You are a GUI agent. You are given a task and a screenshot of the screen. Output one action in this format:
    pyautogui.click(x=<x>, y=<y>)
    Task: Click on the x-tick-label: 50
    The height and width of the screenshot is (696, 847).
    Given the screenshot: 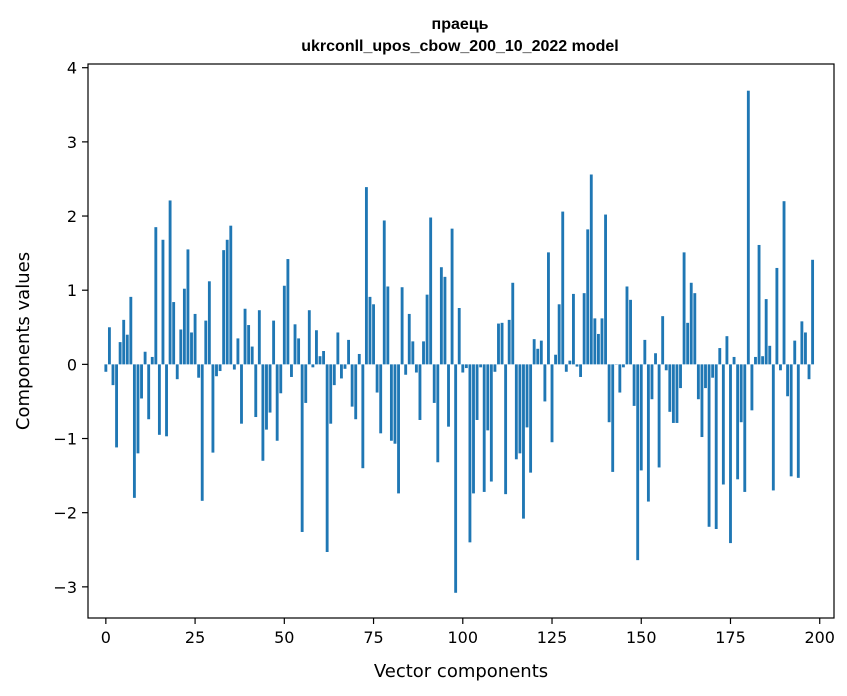 What is the action you would take?
    pyautogui.click(x=284, y=637)
    